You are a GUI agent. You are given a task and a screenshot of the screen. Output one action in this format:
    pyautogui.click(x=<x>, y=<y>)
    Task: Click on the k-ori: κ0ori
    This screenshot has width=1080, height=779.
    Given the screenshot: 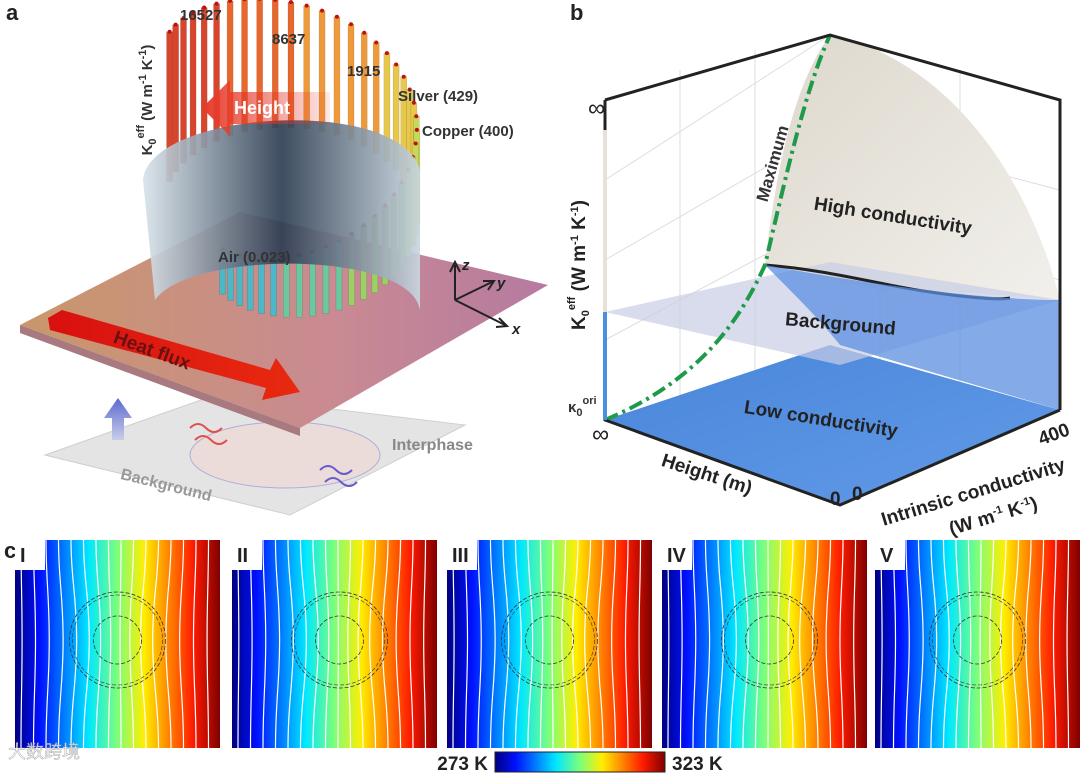 What is the action you would take?
    pyautogui.click(x=582, y=407)
    